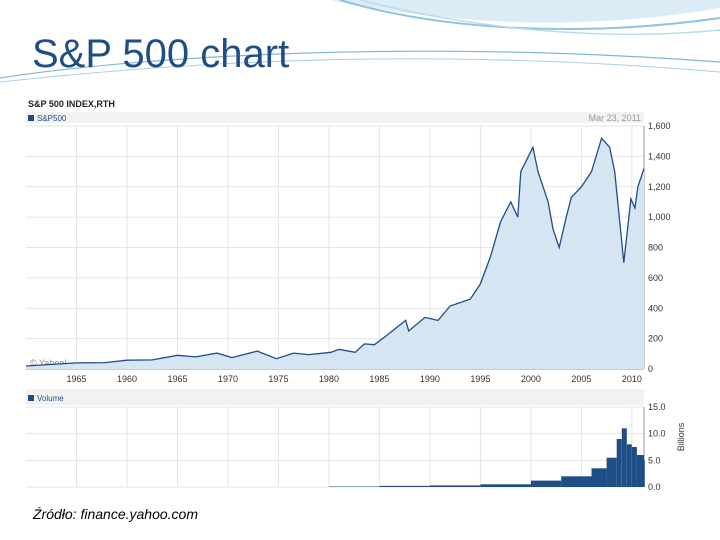  Describe the element at coordinates (659, 217) in the screenshot. I see `price-tick-label: 1,000` at that location.